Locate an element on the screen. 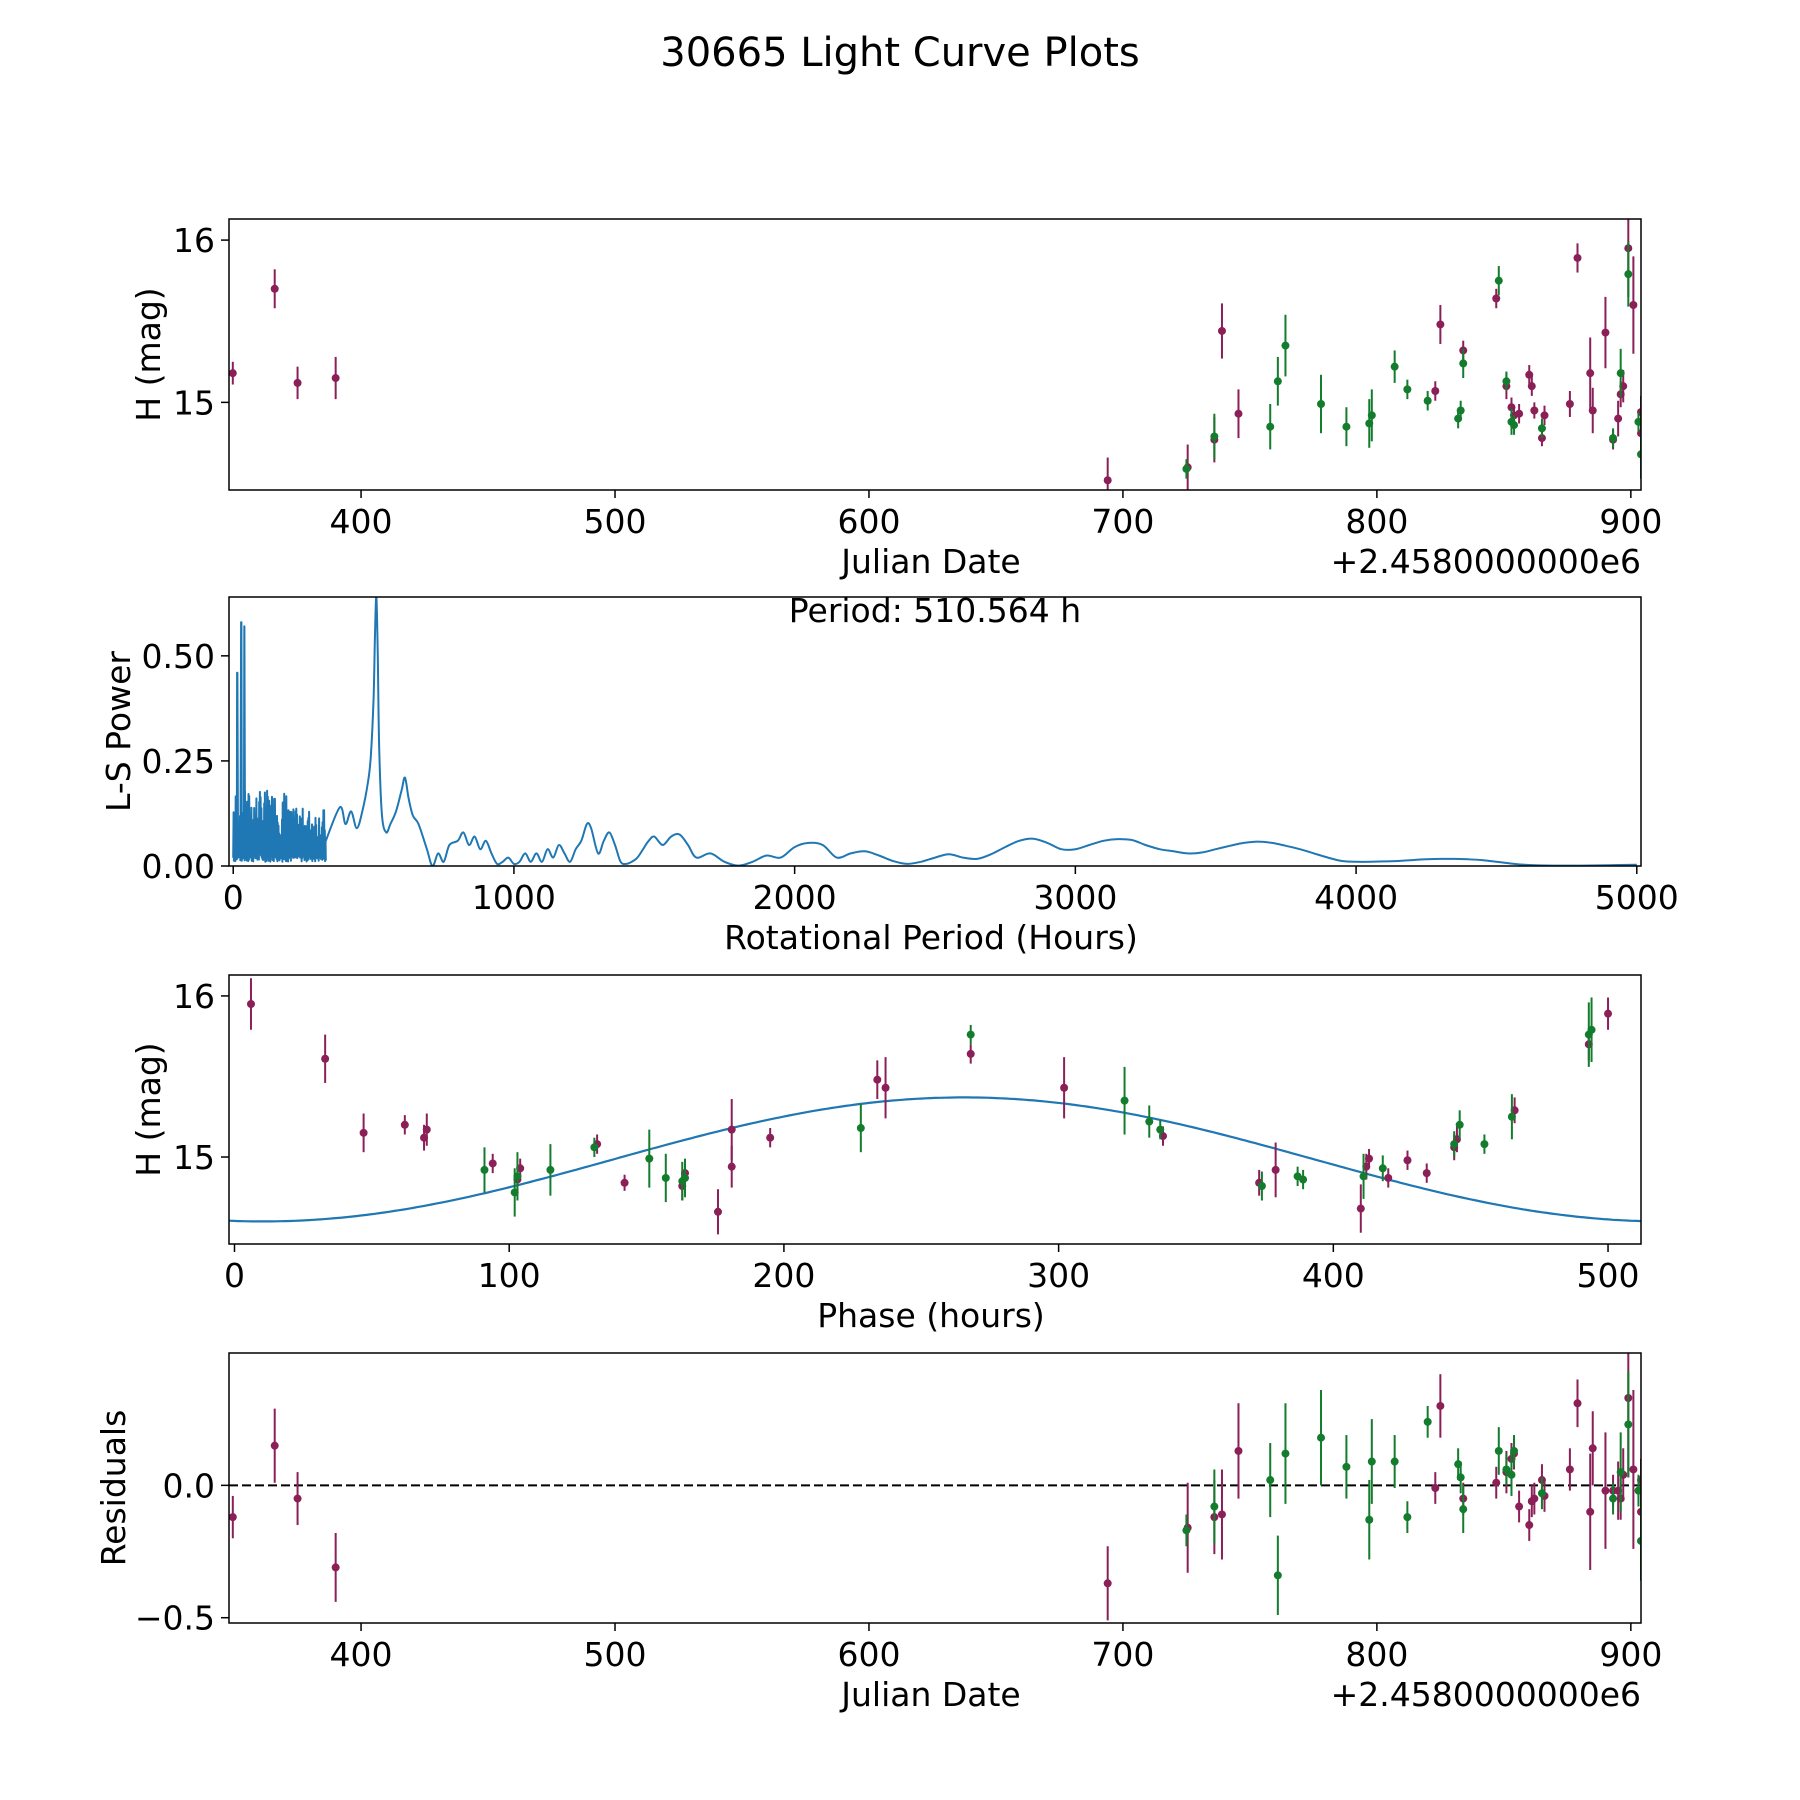 Image resolution: width=1800 pixels, height=1800 pixels. phased-axes-frame is located at coordinates (935, 1109).